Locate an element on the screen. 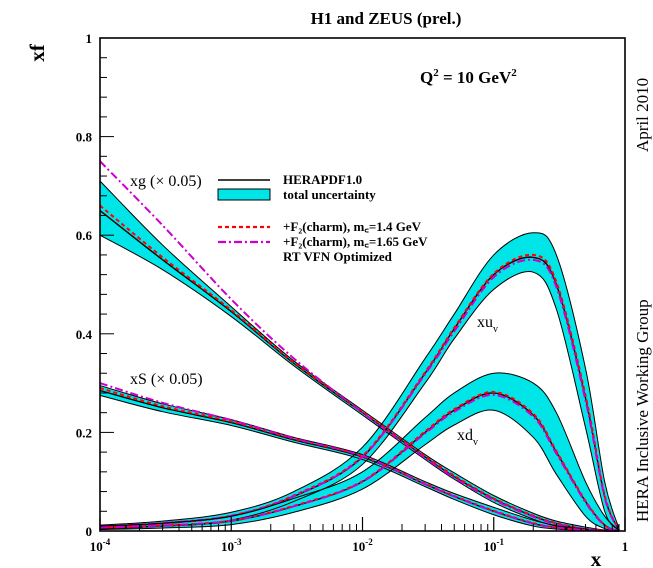 The height and width of the screenshot is (568, 653). chart-title: H1 and ZEUS (prel.) is located at coordinates (386, 18).